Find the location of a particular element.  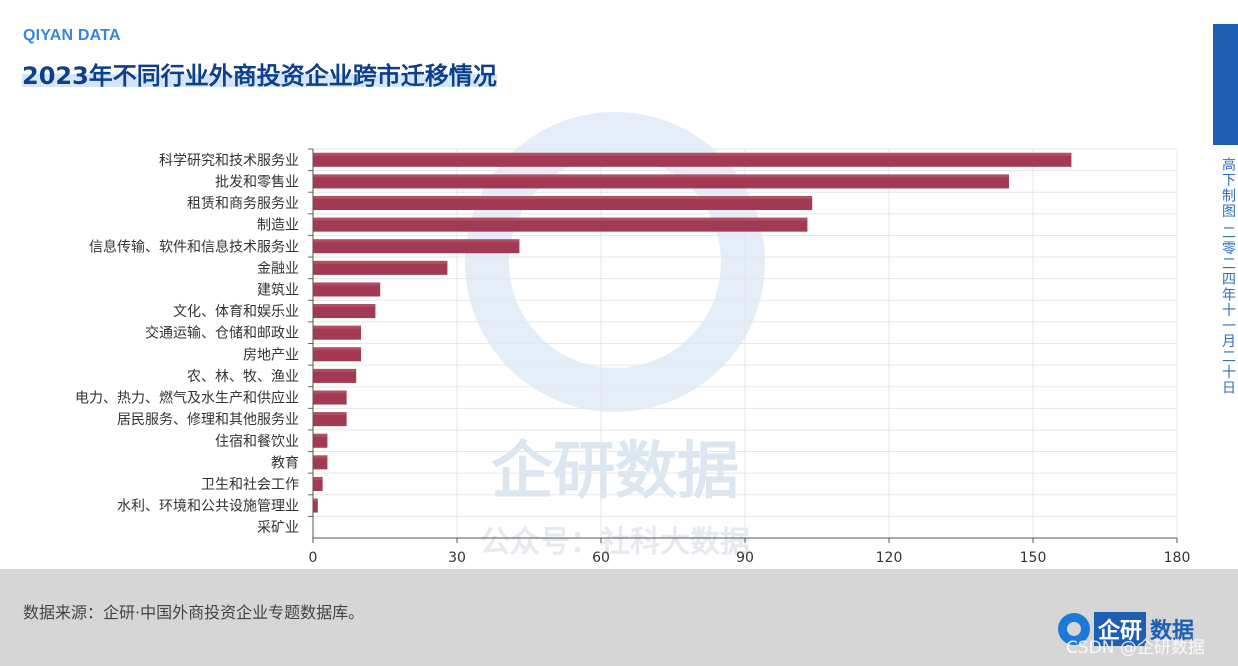

title-highlight is located at coordinates (259, 80).